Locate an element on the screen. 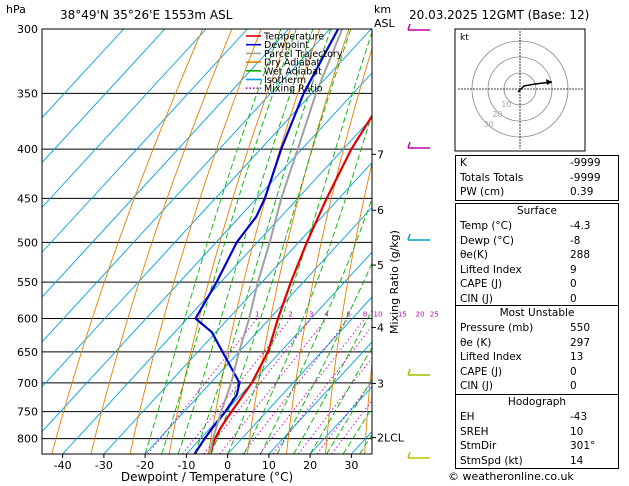 The width and height of the screenshot is (629, 486). table-row: Temp (°C) -4.3 is located at coordinates (537, 226).